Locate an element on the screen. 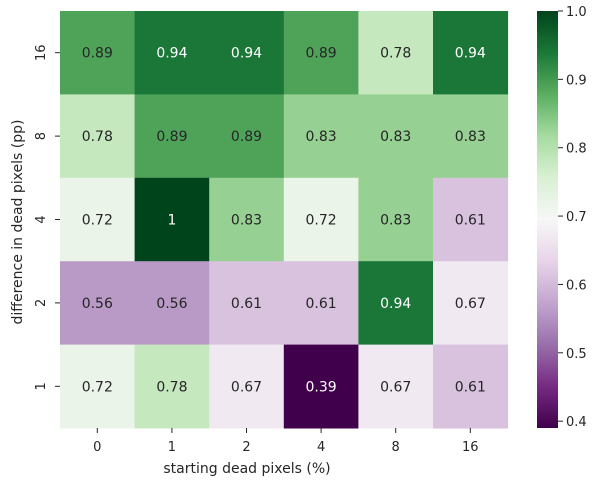 This screenshot has height=481, width=595. x-tick-label: 1 is located at coordinates (172, 447).